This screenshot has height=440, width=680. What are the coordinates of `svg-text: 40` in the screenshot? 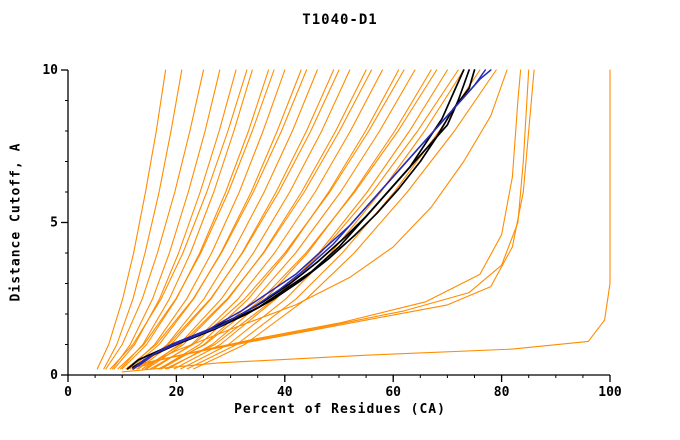 It's located at (285, 392).